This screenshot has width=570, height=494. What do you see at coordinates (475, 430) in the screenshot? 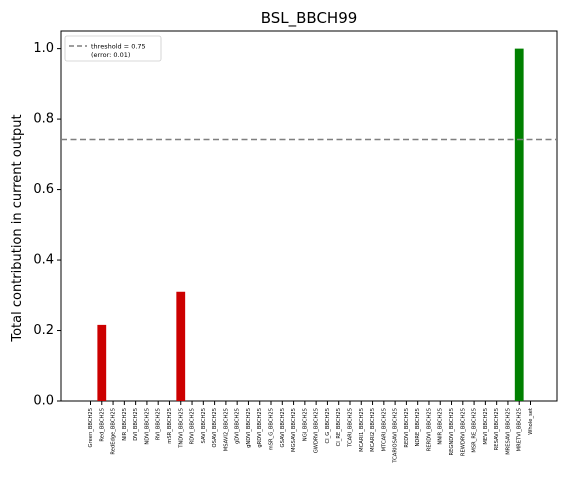
I see `x-tick-label: MSR_RE_BBCH25` at bounding box center [475, 430].